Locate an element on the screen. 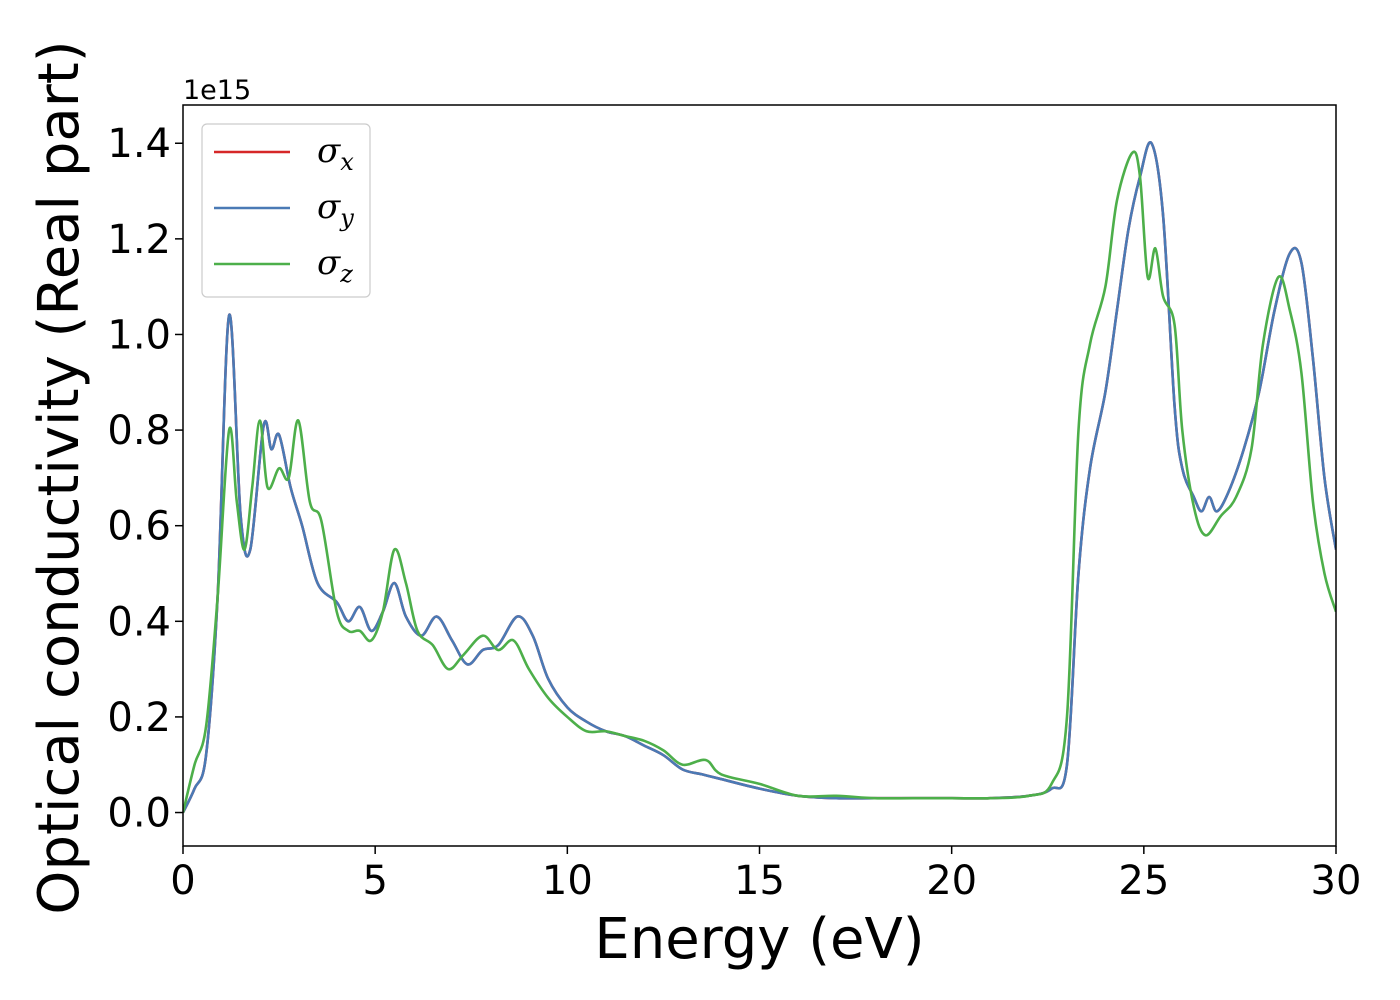  legend-box is located at coordinates (286, 210).